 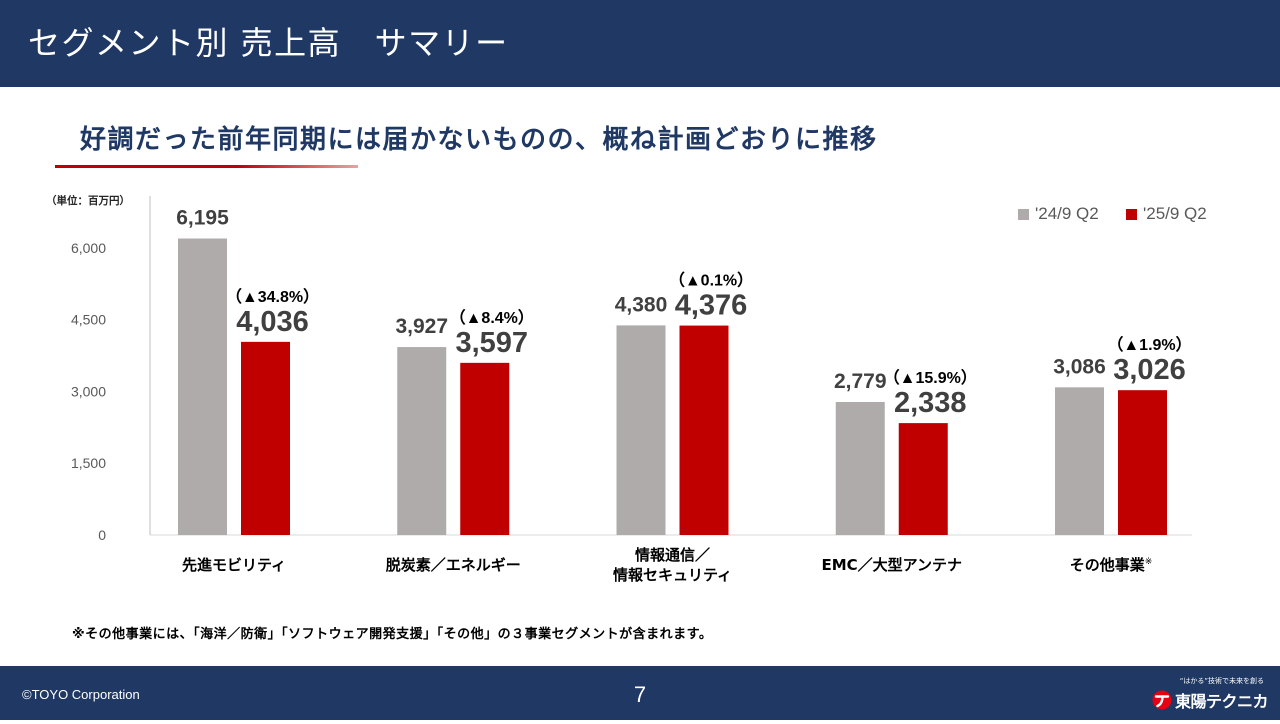 What do you see at coordinates (1221, 681) in the screenshot?
I see `logo-tagline: “はかる”技術で未来を創る` at bounding box center [1221, 681].